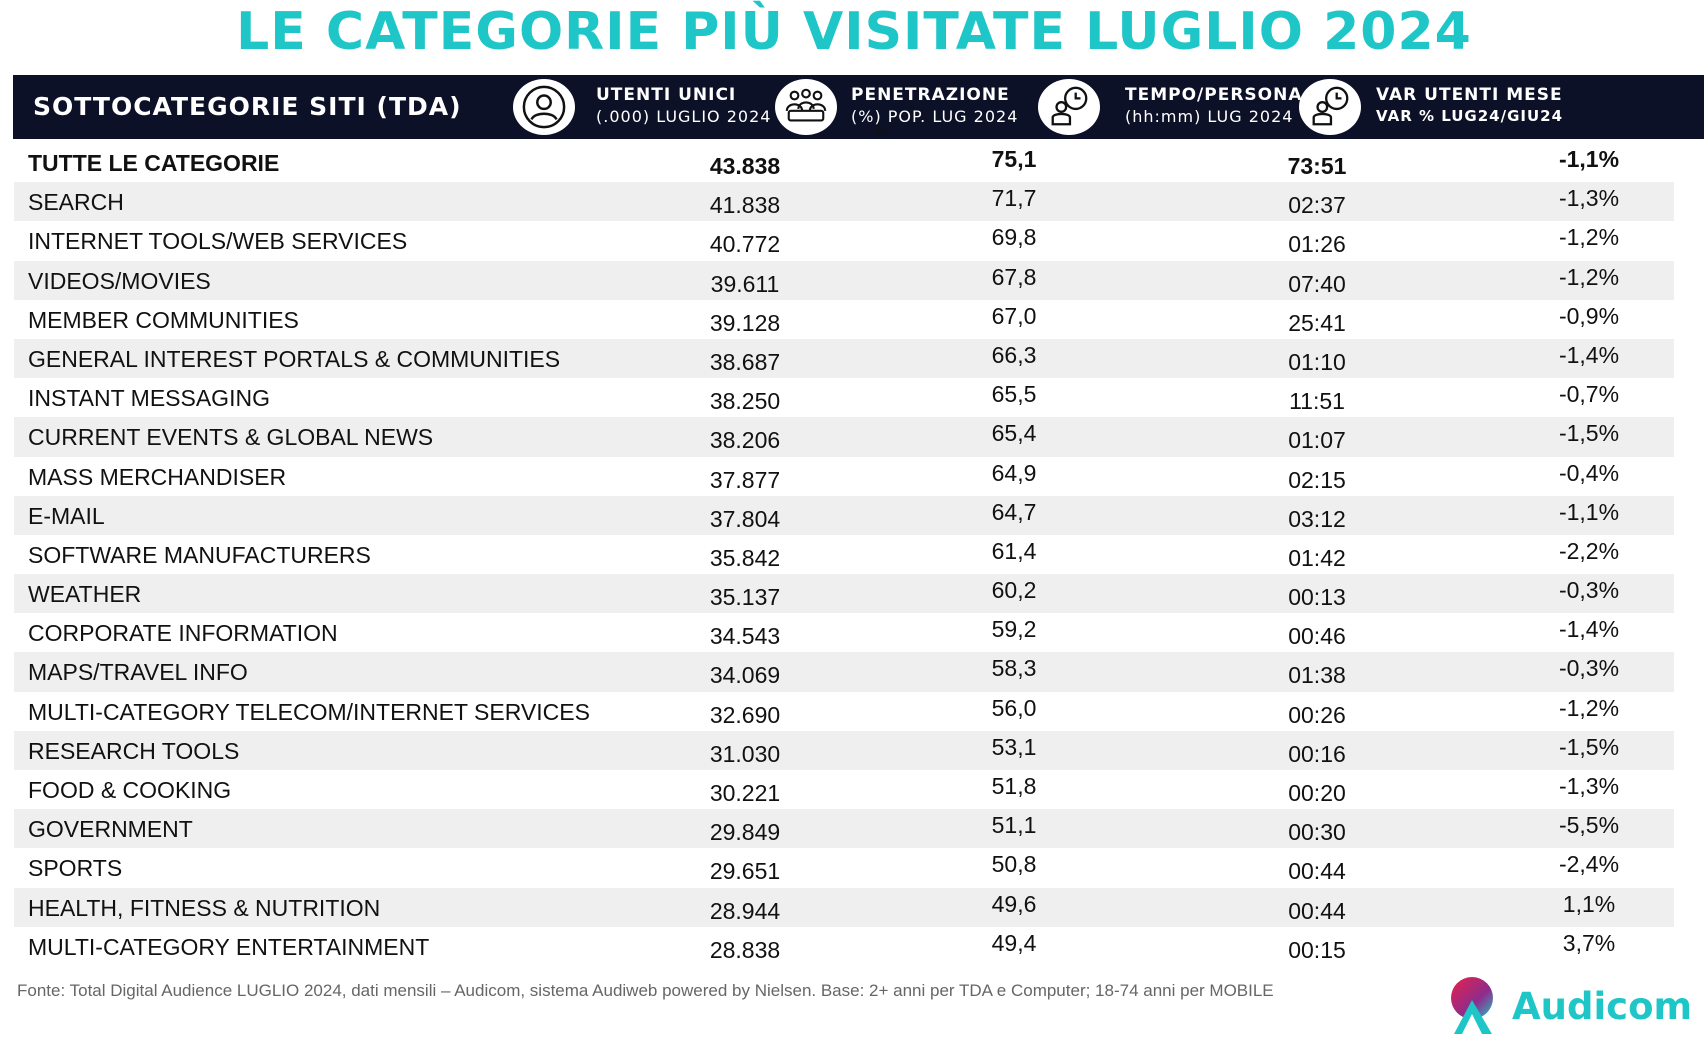 This screenshot has height=1044, width=1708. Describe the element at coordinates (745, 597) in the screenshot. I see `cell-users: 35.137` at that location.